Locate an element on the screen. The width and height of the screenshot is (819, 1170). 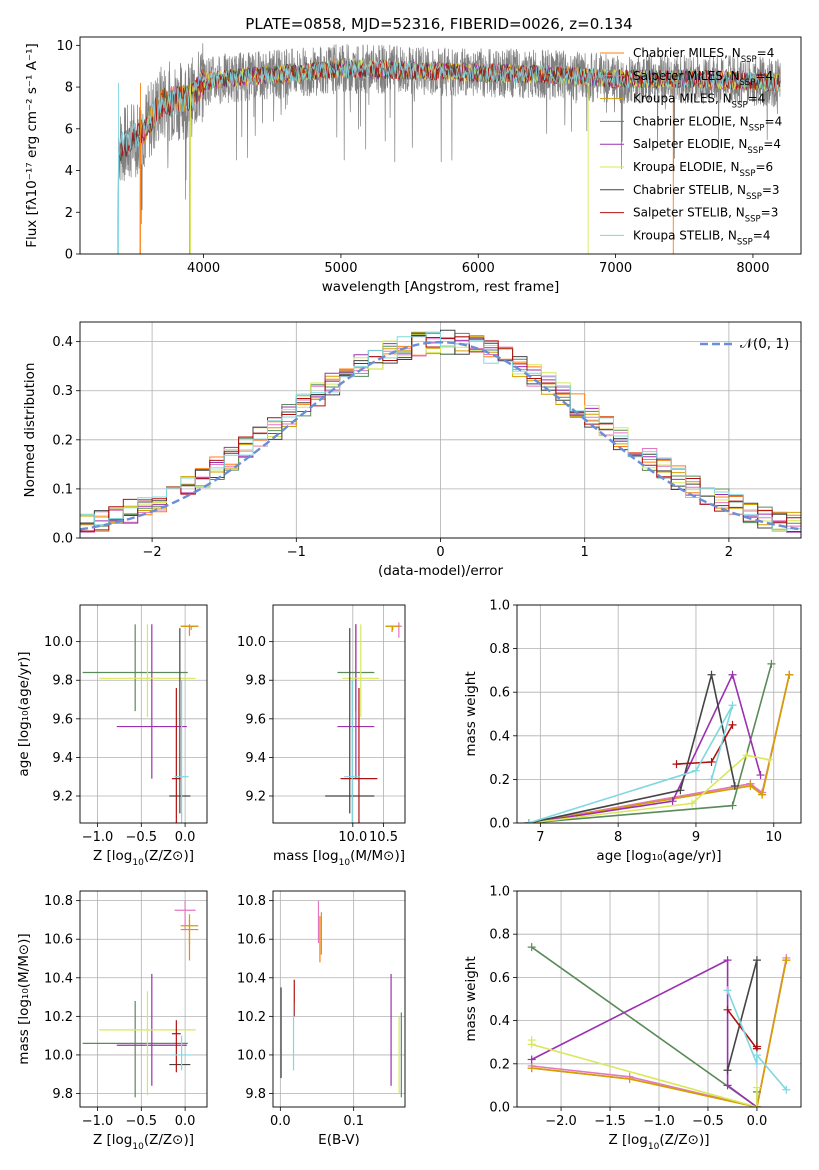
legend-entry: Chabrier ELODIE, NSSP=4 is located at coordinates (707, 123).